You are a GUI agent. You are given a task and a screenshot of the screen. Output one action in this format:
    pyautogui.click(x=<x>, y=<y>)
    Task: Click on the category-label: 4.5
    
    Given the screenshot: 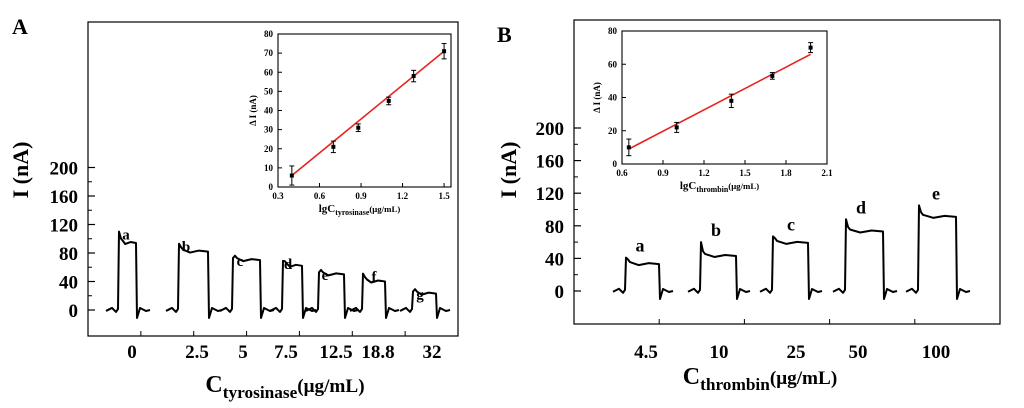 What is the action you would take?
    pyautogui.click(x=646, y=352)
    